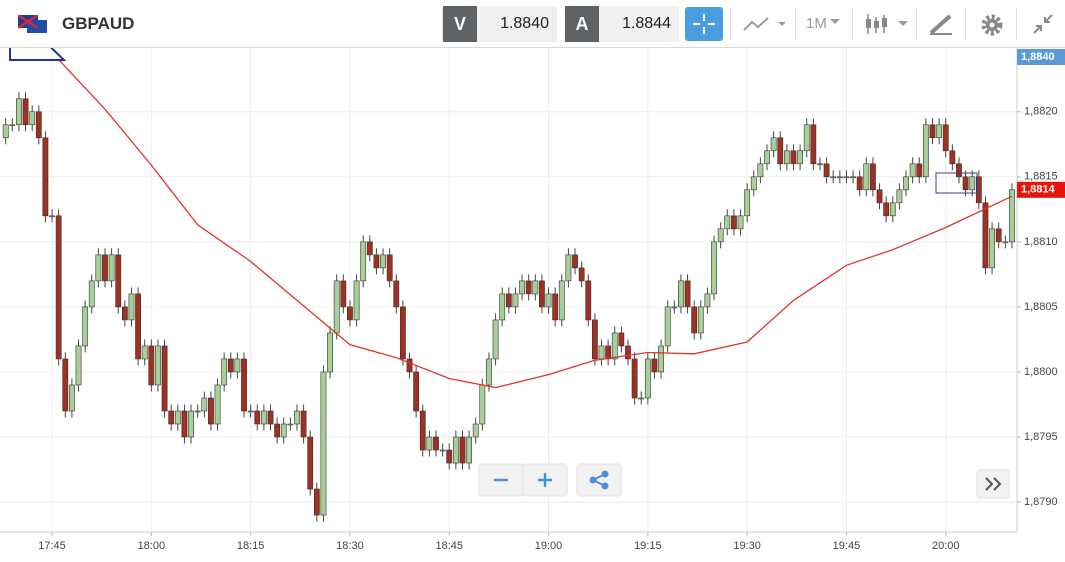  I want to click on collapse-button, so click(1043, 24).